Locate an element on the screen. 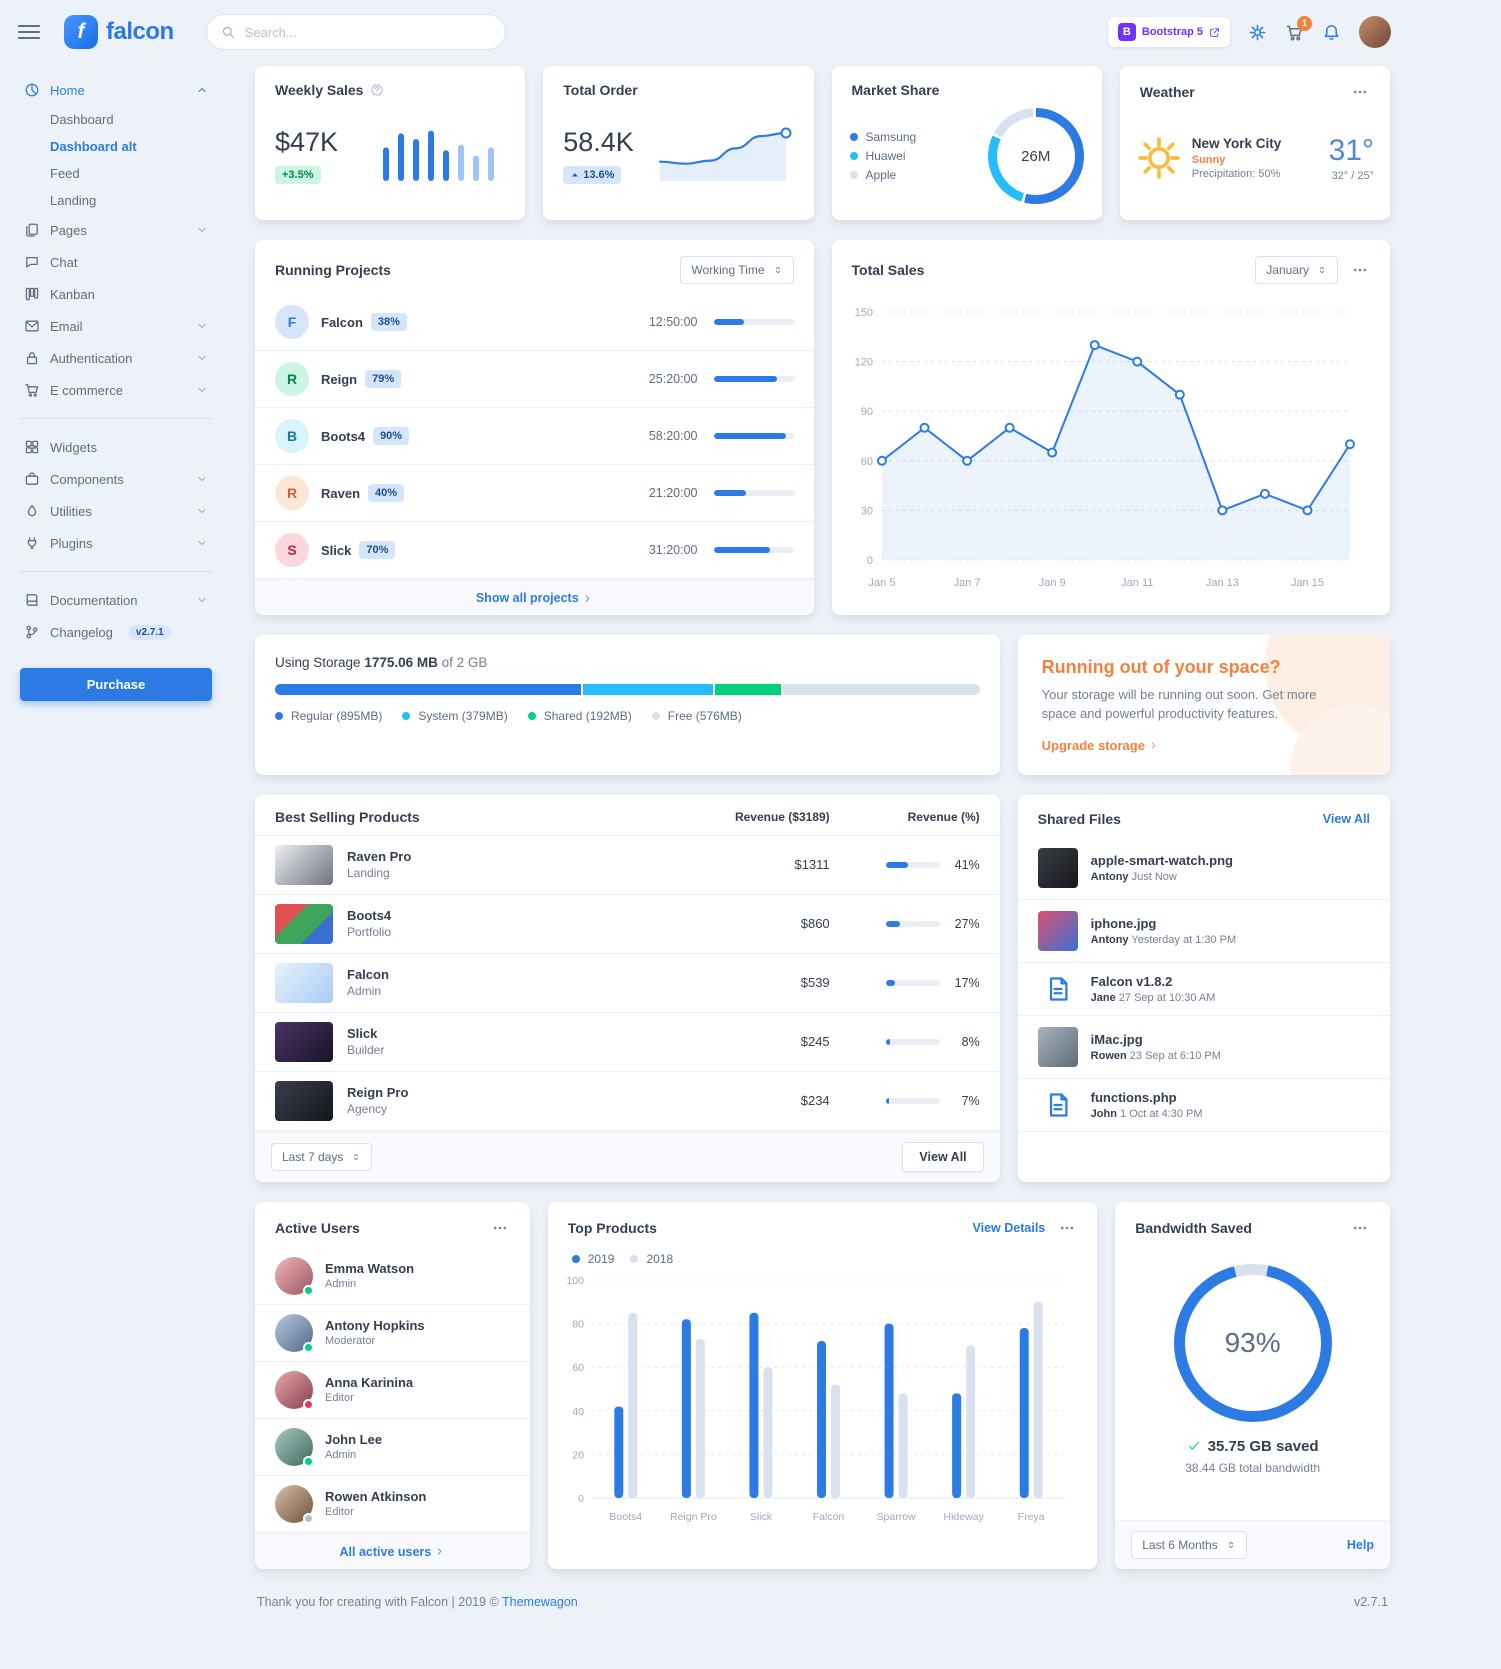 The width and height of the screenshot is (1501, 1669). storage-legend-item: Free (576MB) is located at coordinates (696, 716).